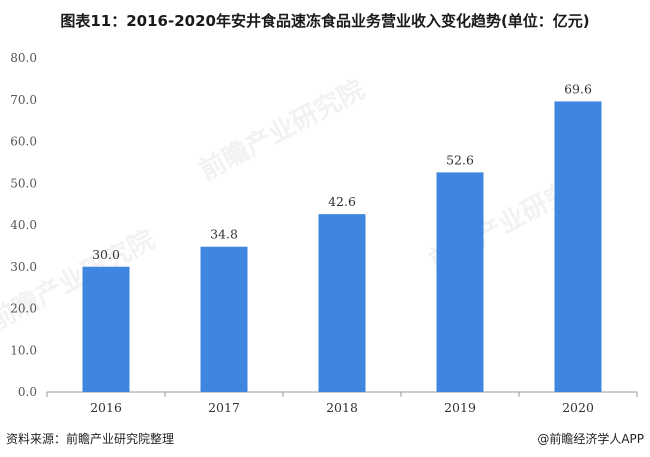 This screenshot has width=650, height=457. What do you see at coordinates (578, 88) in the screenshot?
I see `data-label: 69.6` at bounding box center [578, 88].